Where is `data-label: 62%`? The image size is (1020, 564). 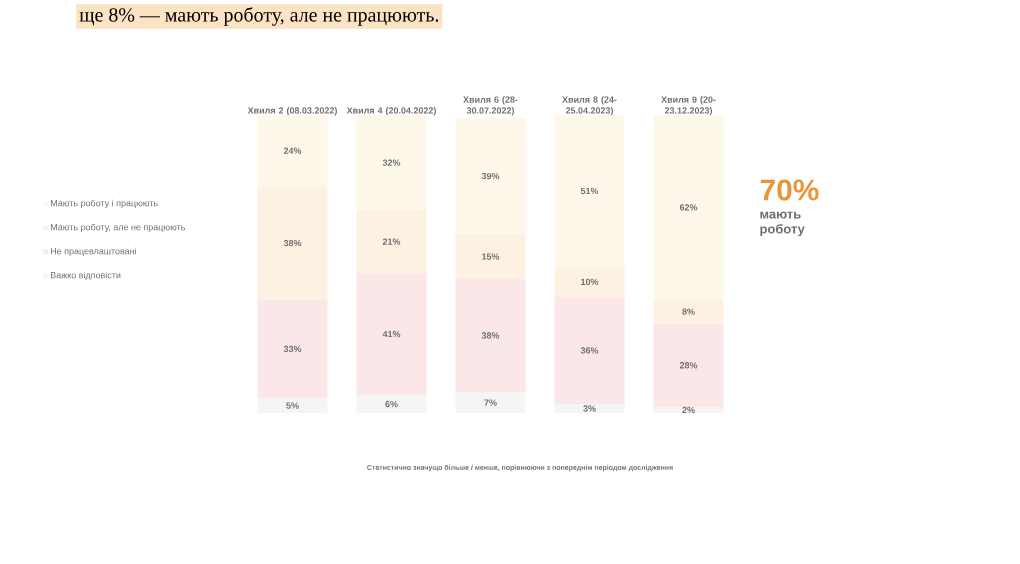 data-label: 62% is located at coordinates (688, 207).